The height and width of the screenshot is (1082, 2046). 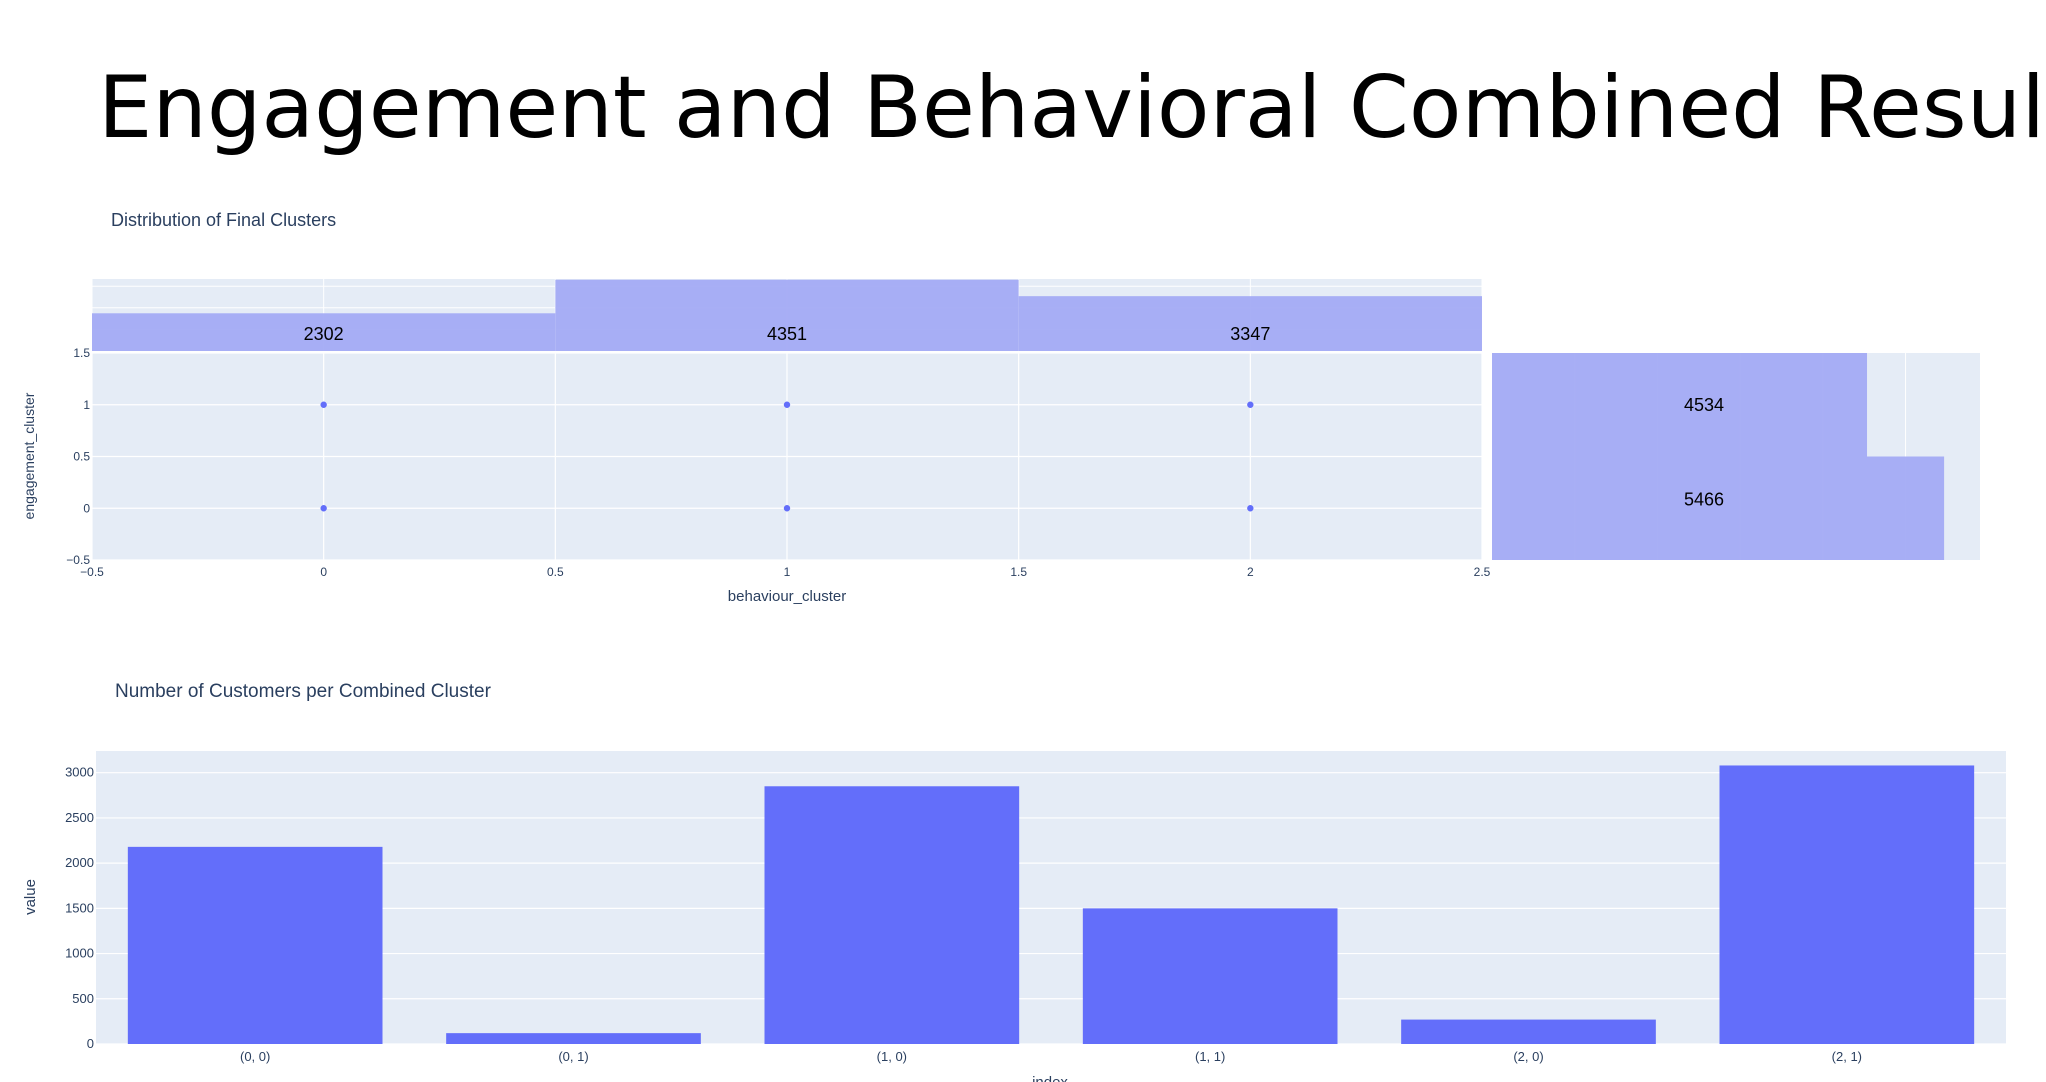 I want to click on chart2-title: Number of Customers per Combined Cluster, so click(x=303, y=691).